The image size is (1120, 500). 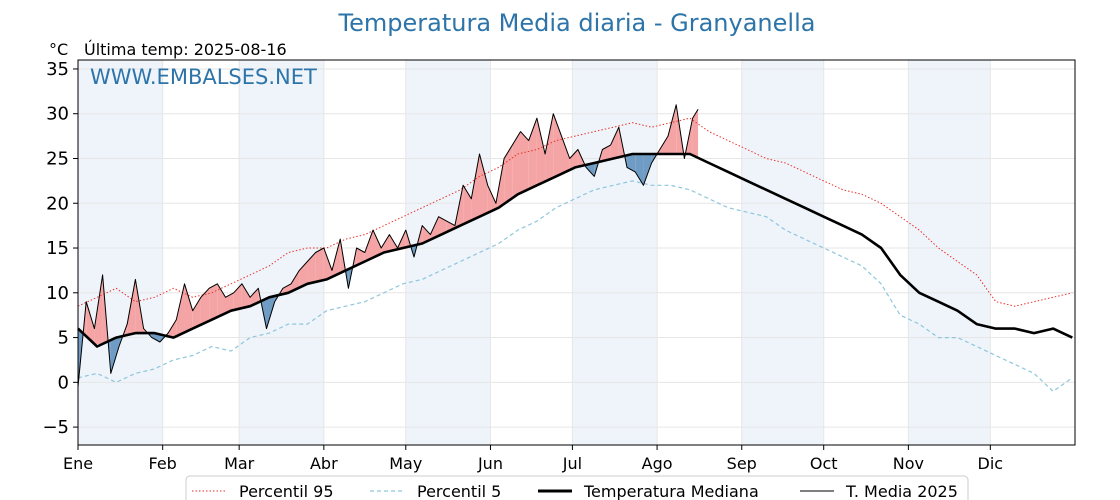 What do you see at coordinates (405, 463) in the screenshot?
I see `x-tick-label: May` at bounding box center [405, 463].